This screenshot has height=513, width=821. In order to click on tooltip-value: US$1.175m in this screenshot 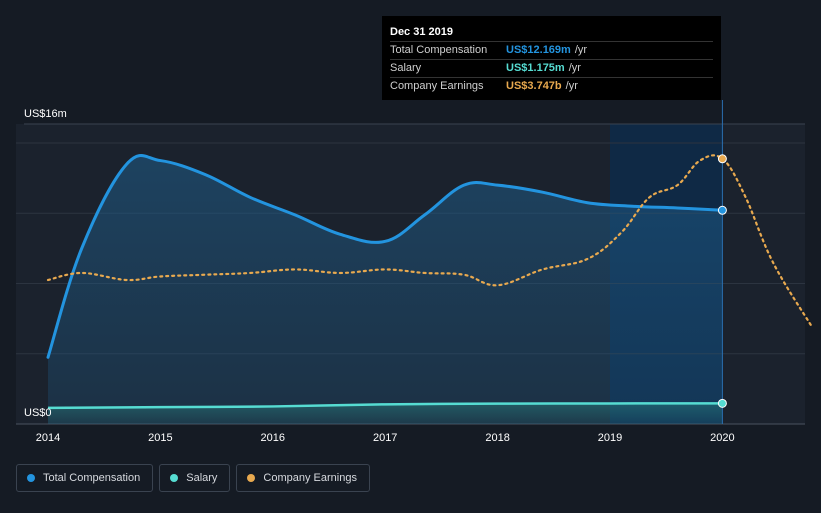, I will do `click(535, 68)`.